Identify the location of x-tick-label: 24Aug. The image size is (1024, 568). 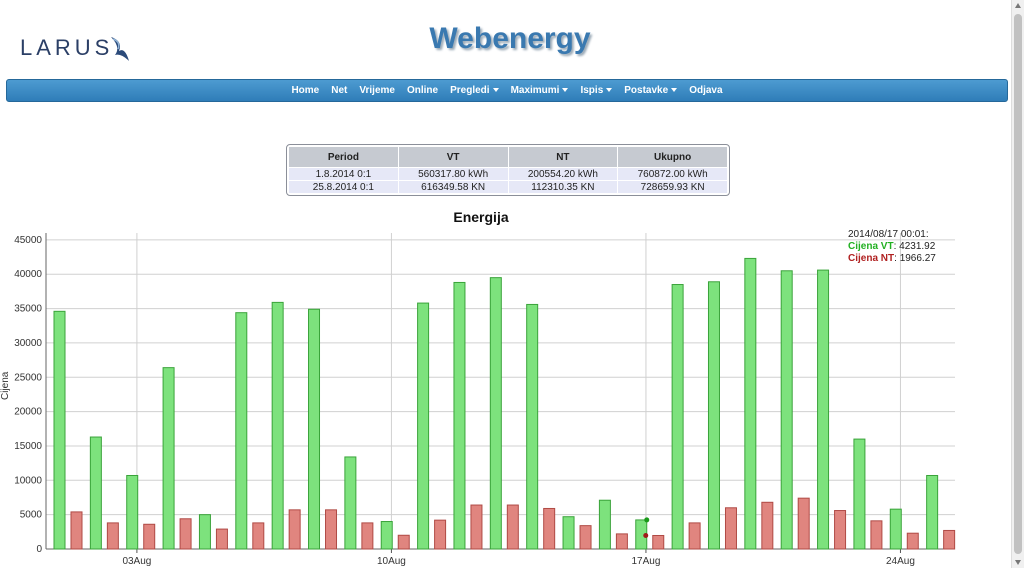
(900, 561).